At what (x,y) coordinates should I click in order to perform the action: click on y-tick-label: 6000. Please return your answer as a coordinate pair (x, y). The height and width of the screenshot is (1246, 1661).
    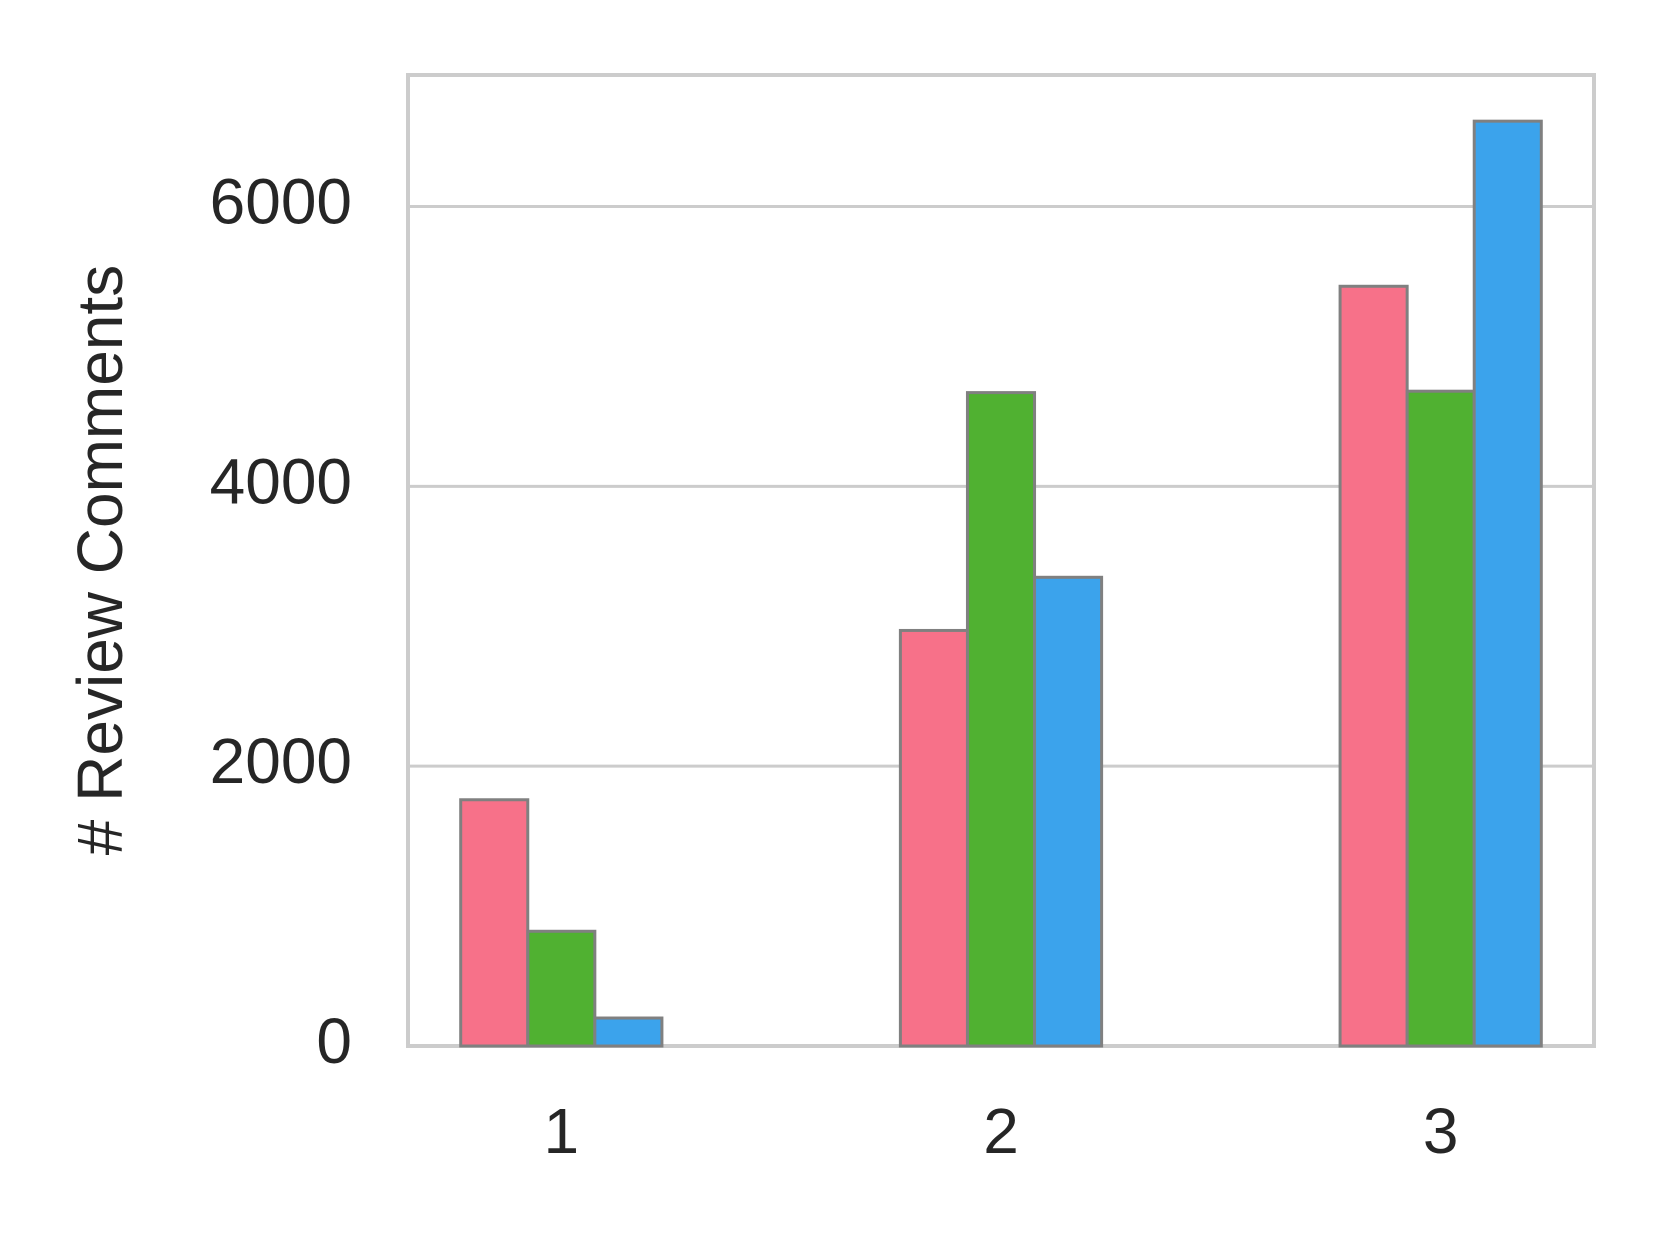
    Looking at the image, I should click on (281, 201).